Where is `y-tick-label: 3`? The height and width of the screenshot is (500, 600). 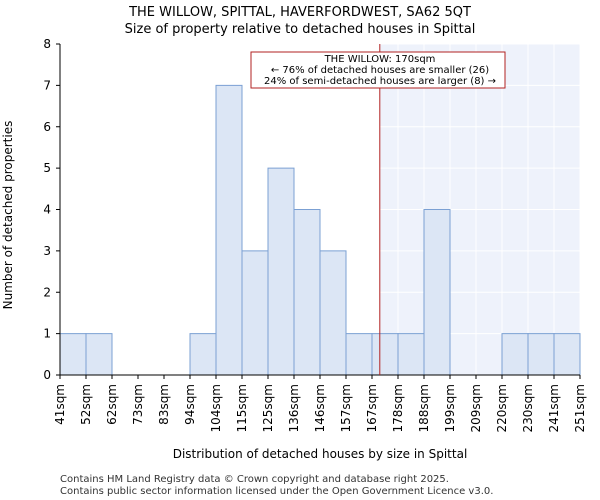 y-tick-label: 3 is located at coordinates (47, 251).